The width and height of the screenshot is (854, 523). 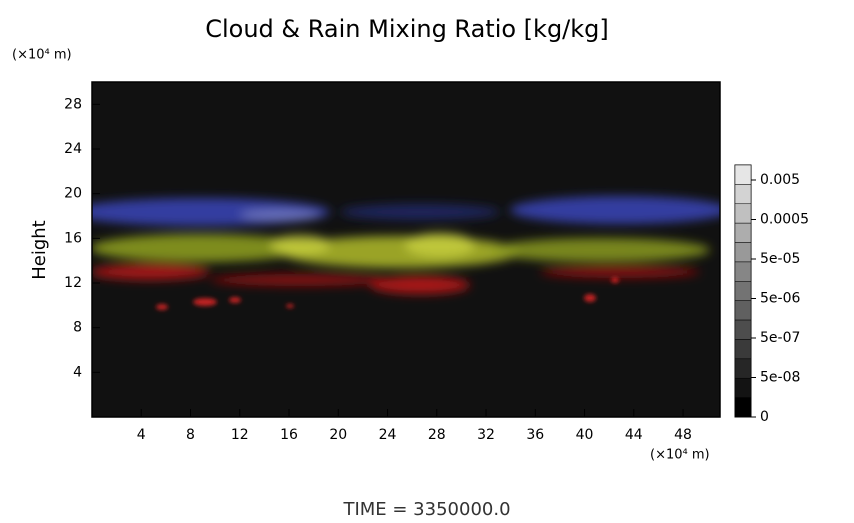 I want to click on y-tick-label: 16, so click(x=73, y=238).